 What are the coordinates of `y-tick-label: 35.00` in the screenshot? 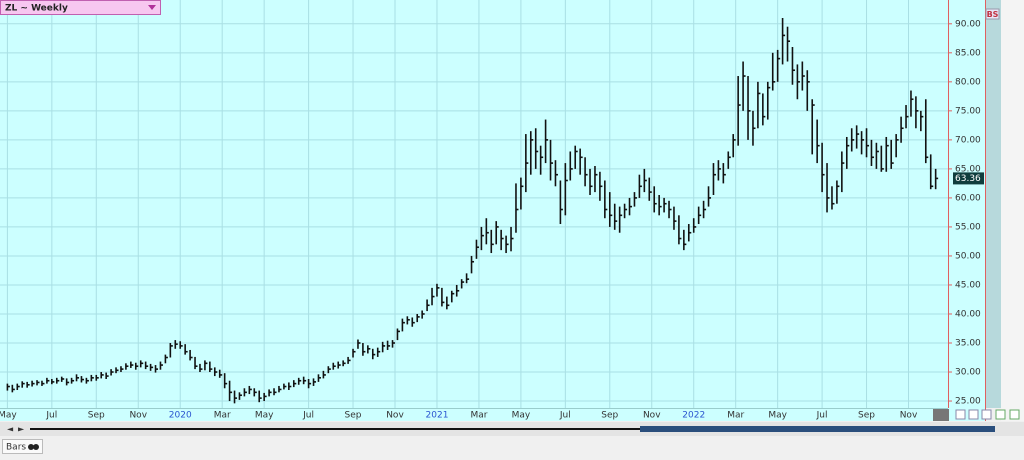 It's located at (968, 343).